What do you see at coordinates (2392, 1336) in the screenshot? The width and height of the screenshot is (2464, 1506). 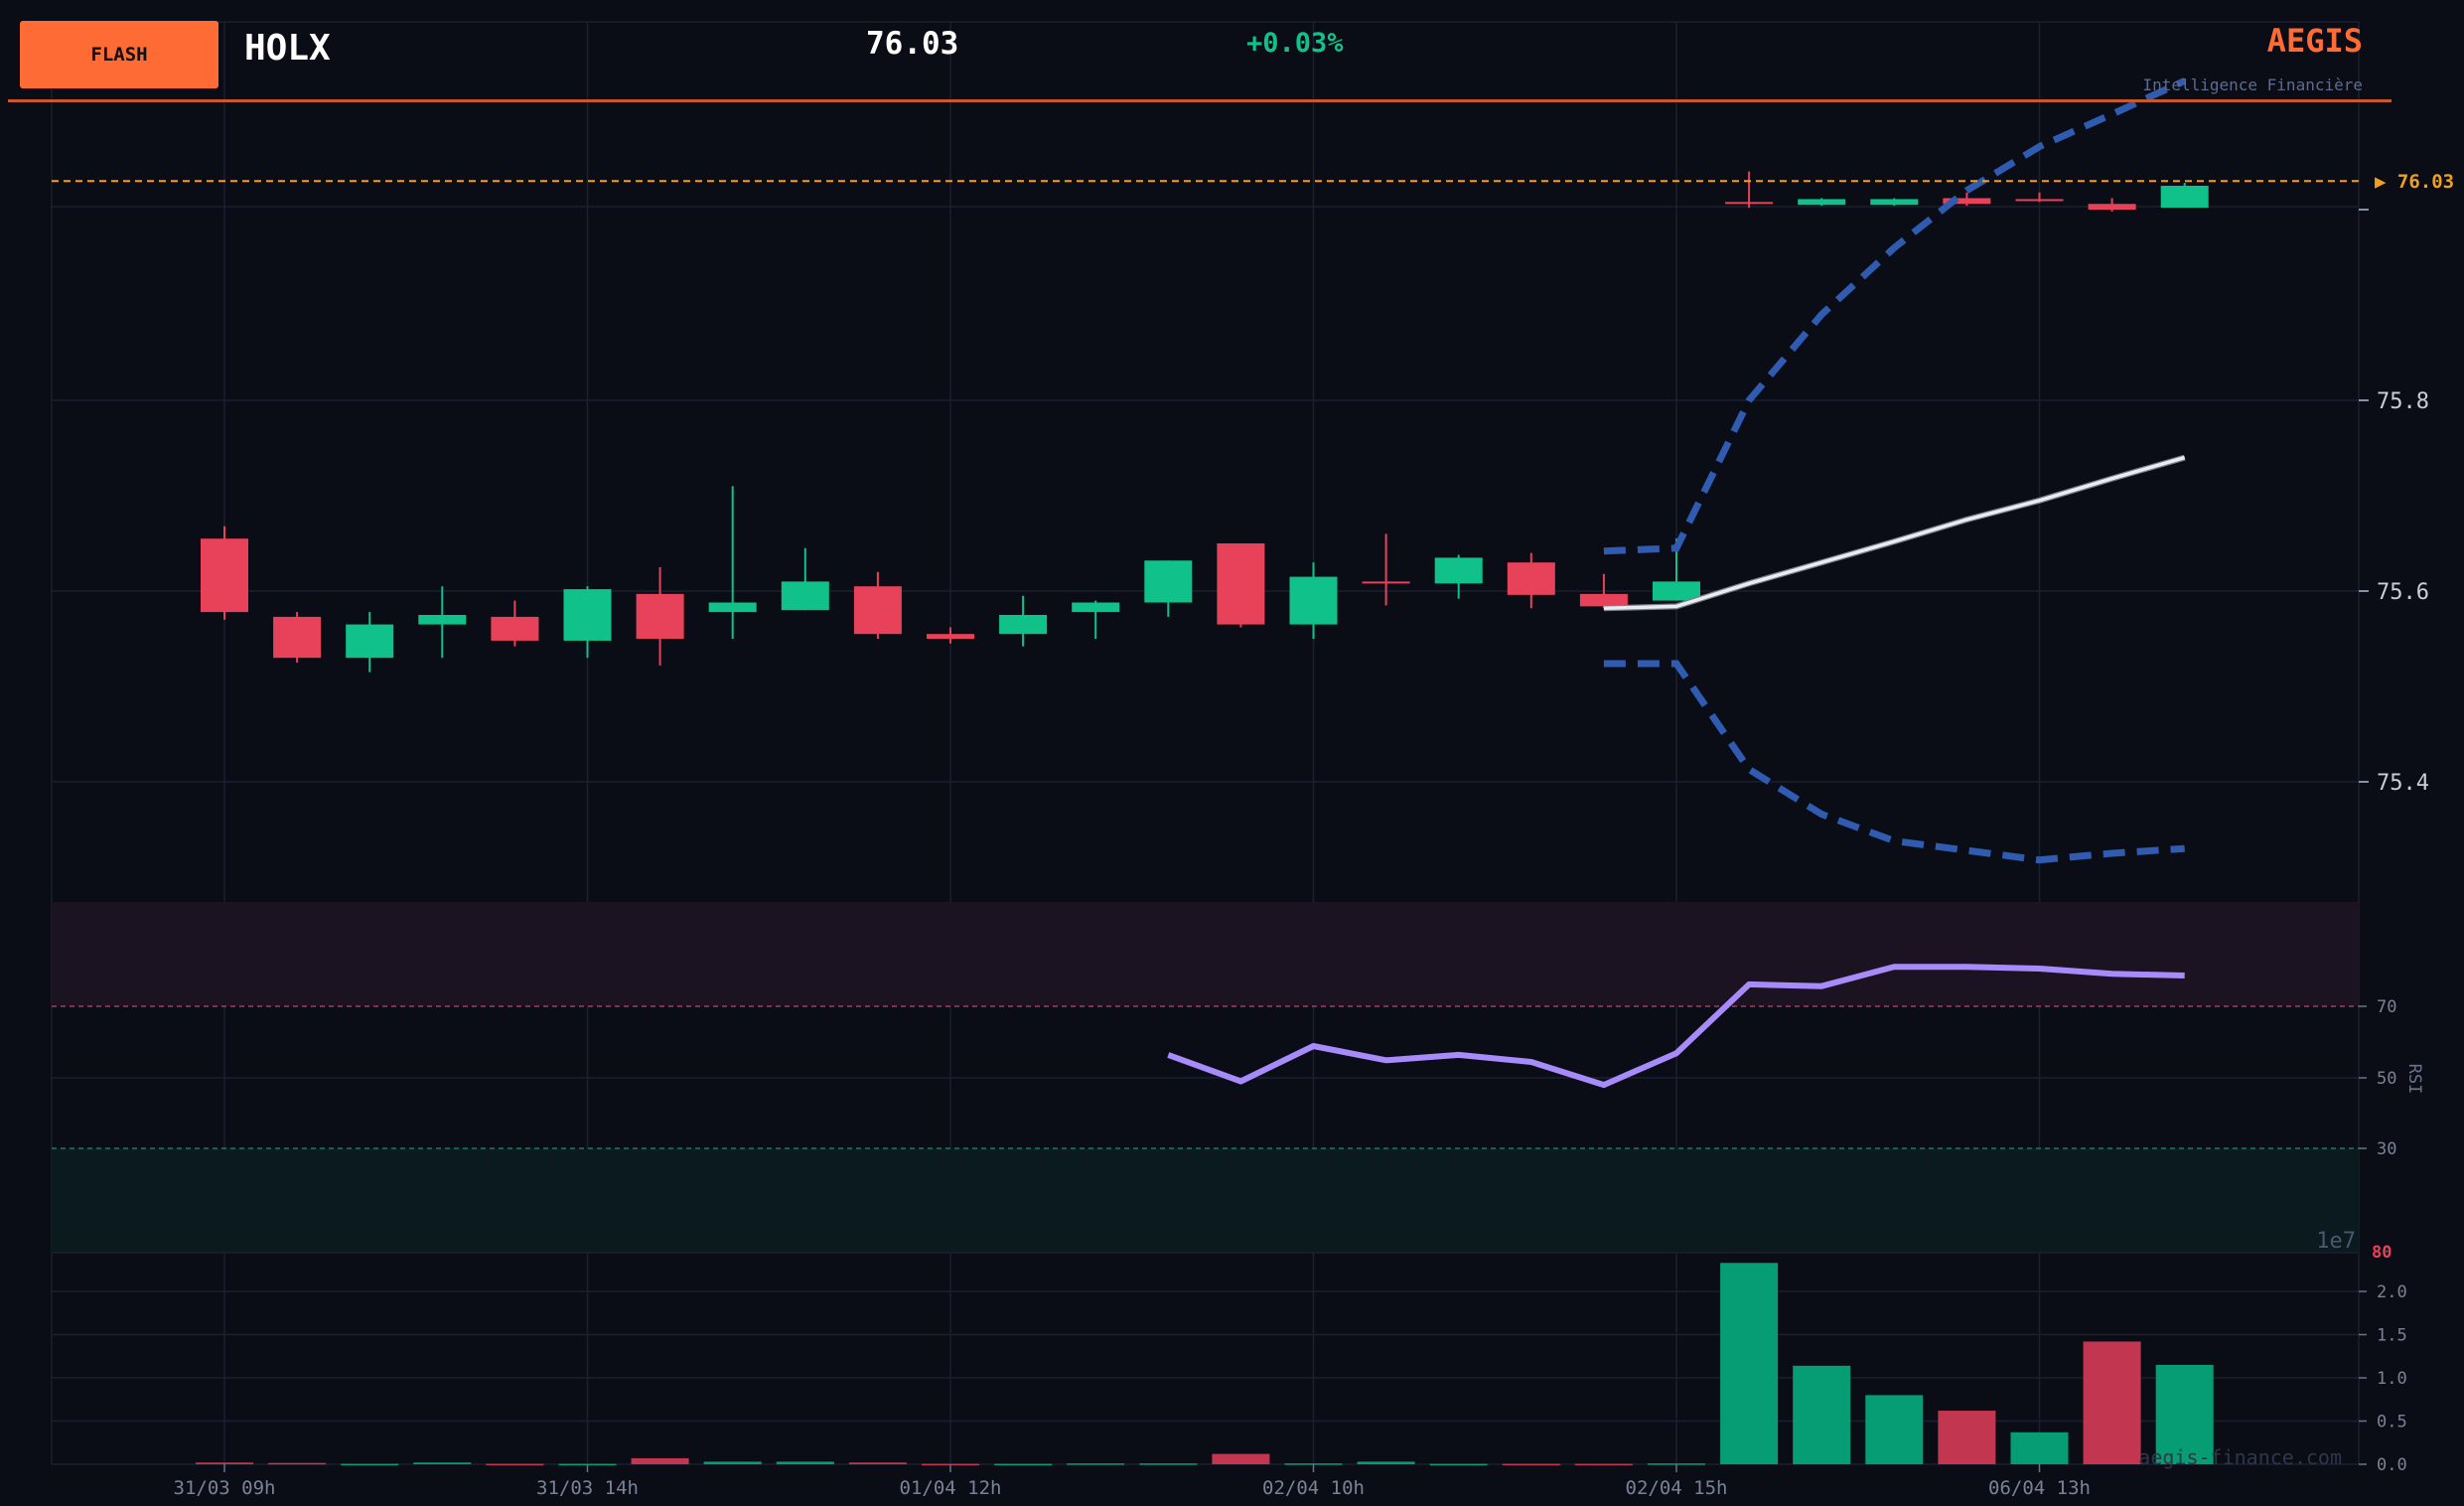 I see `volume-tick-label: 1.5` at bounding box center [2392, 1336].